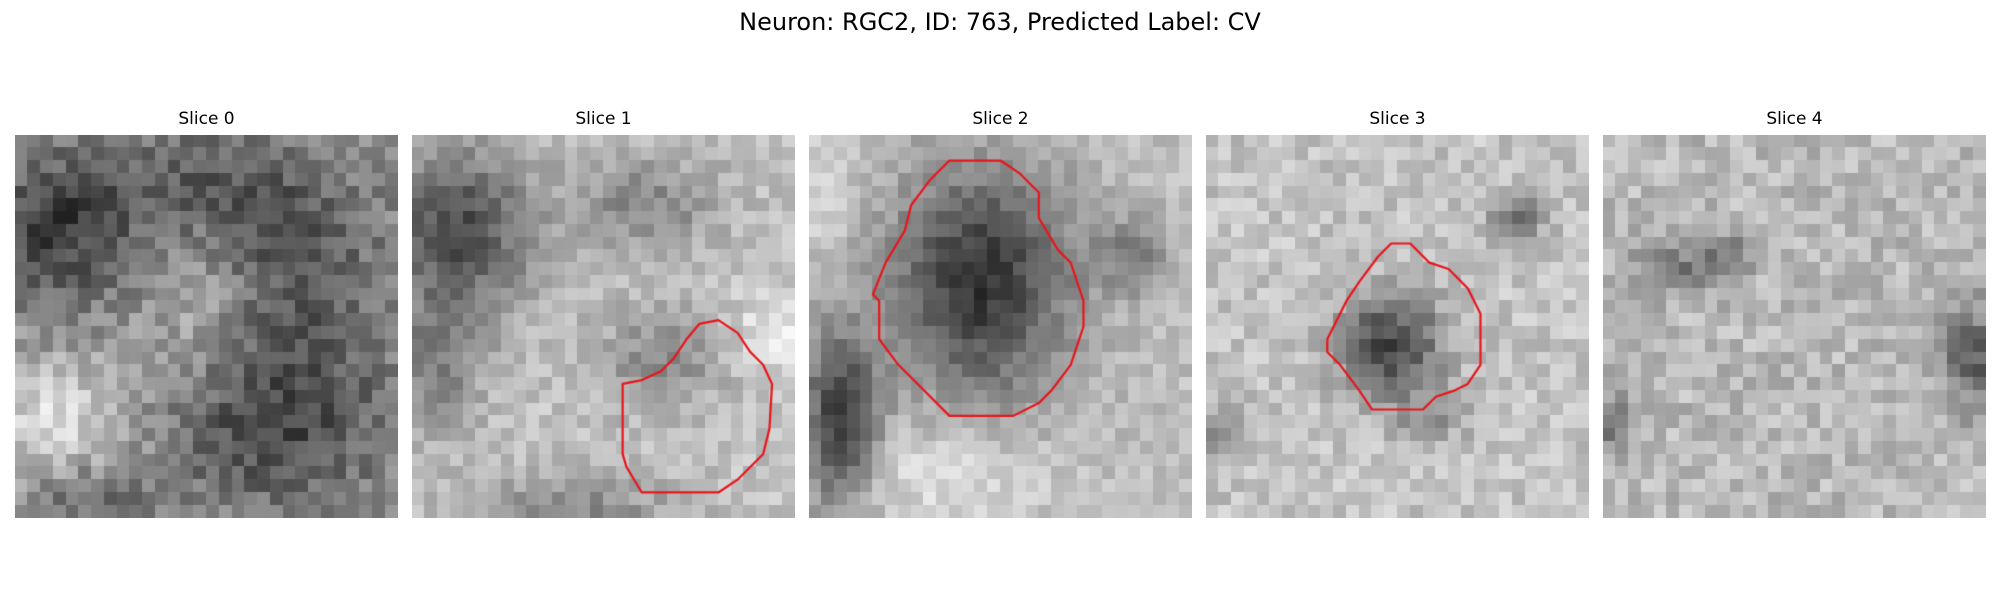 Image resolution: width=2000 pixels, height=600 pixels. I want to click on slice-title: Slice 2, so click(1000, 119).